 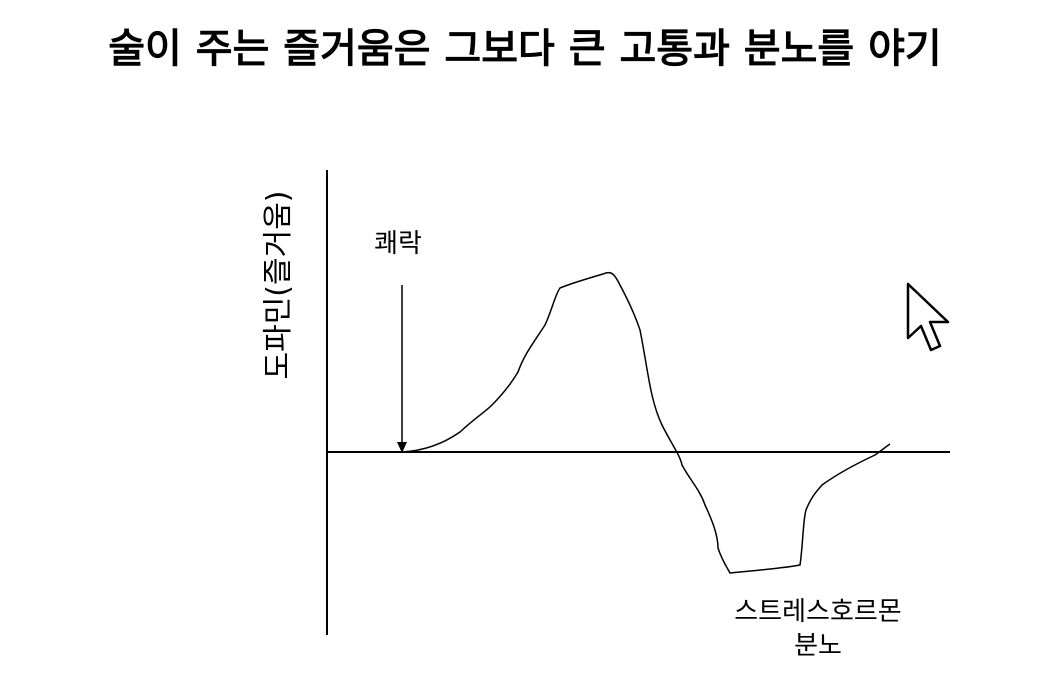 I want to click on annotation: 쾌락, so click(x=398, y=244).